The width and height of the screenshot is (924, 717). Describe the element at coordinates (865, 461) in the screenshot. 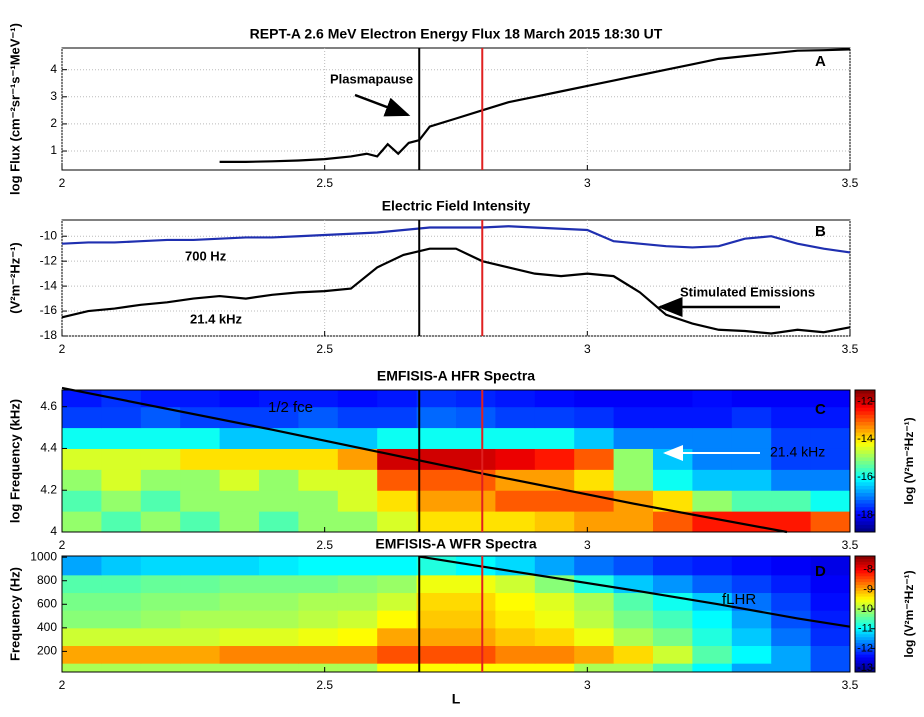

I see `colorbar-frame` at that location.